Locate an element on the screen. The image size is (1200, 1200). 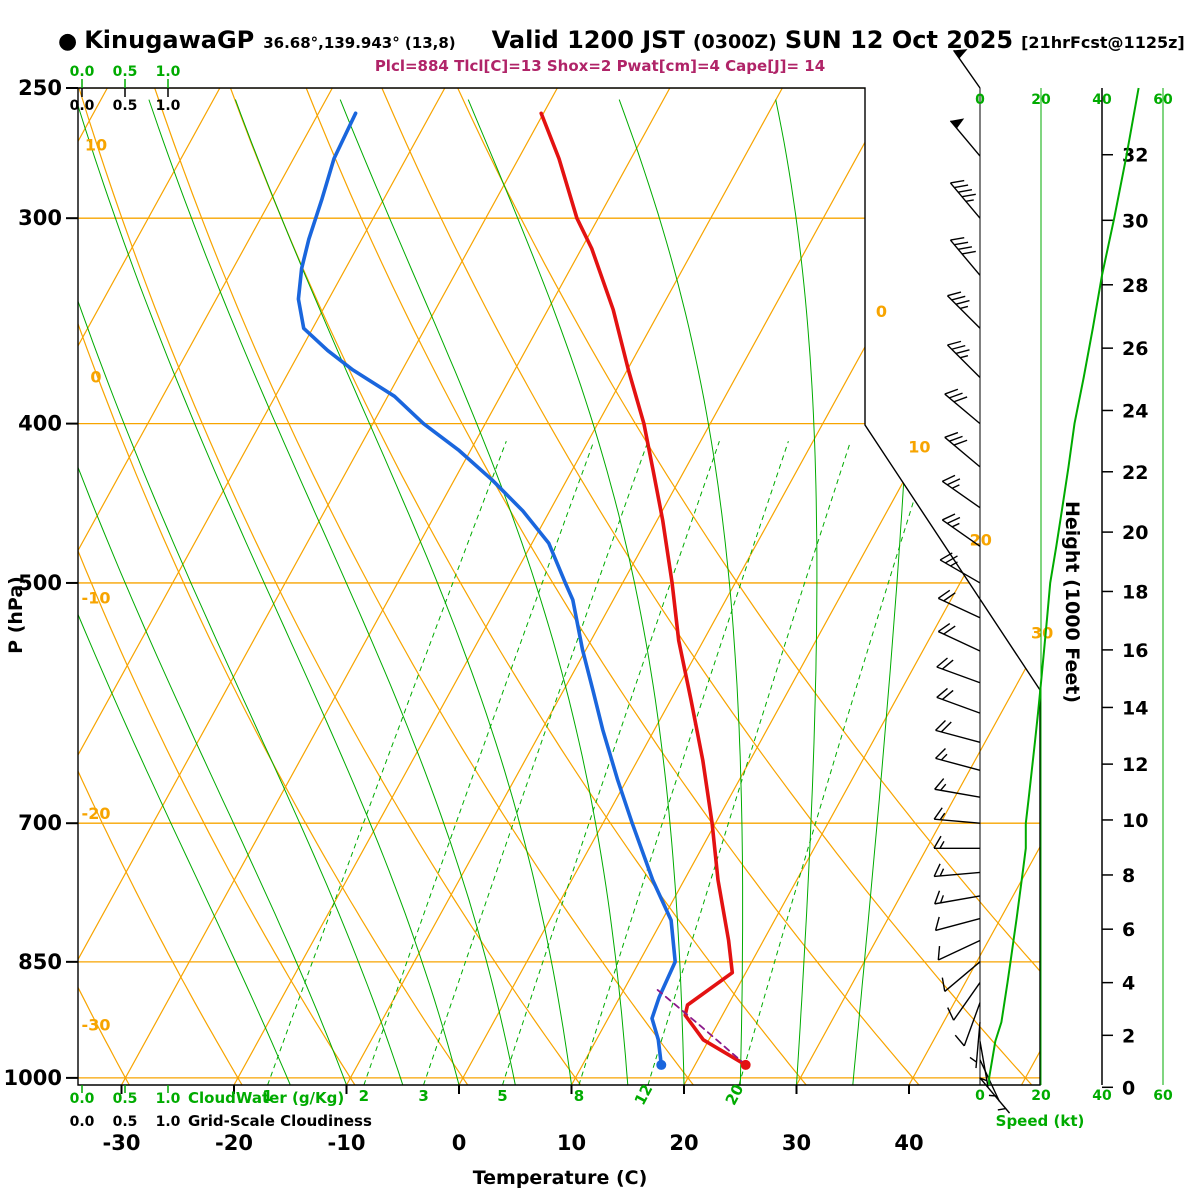
cloudwater-legend: CloudWater (g/Kg) is located at coordinates (266, 1098).